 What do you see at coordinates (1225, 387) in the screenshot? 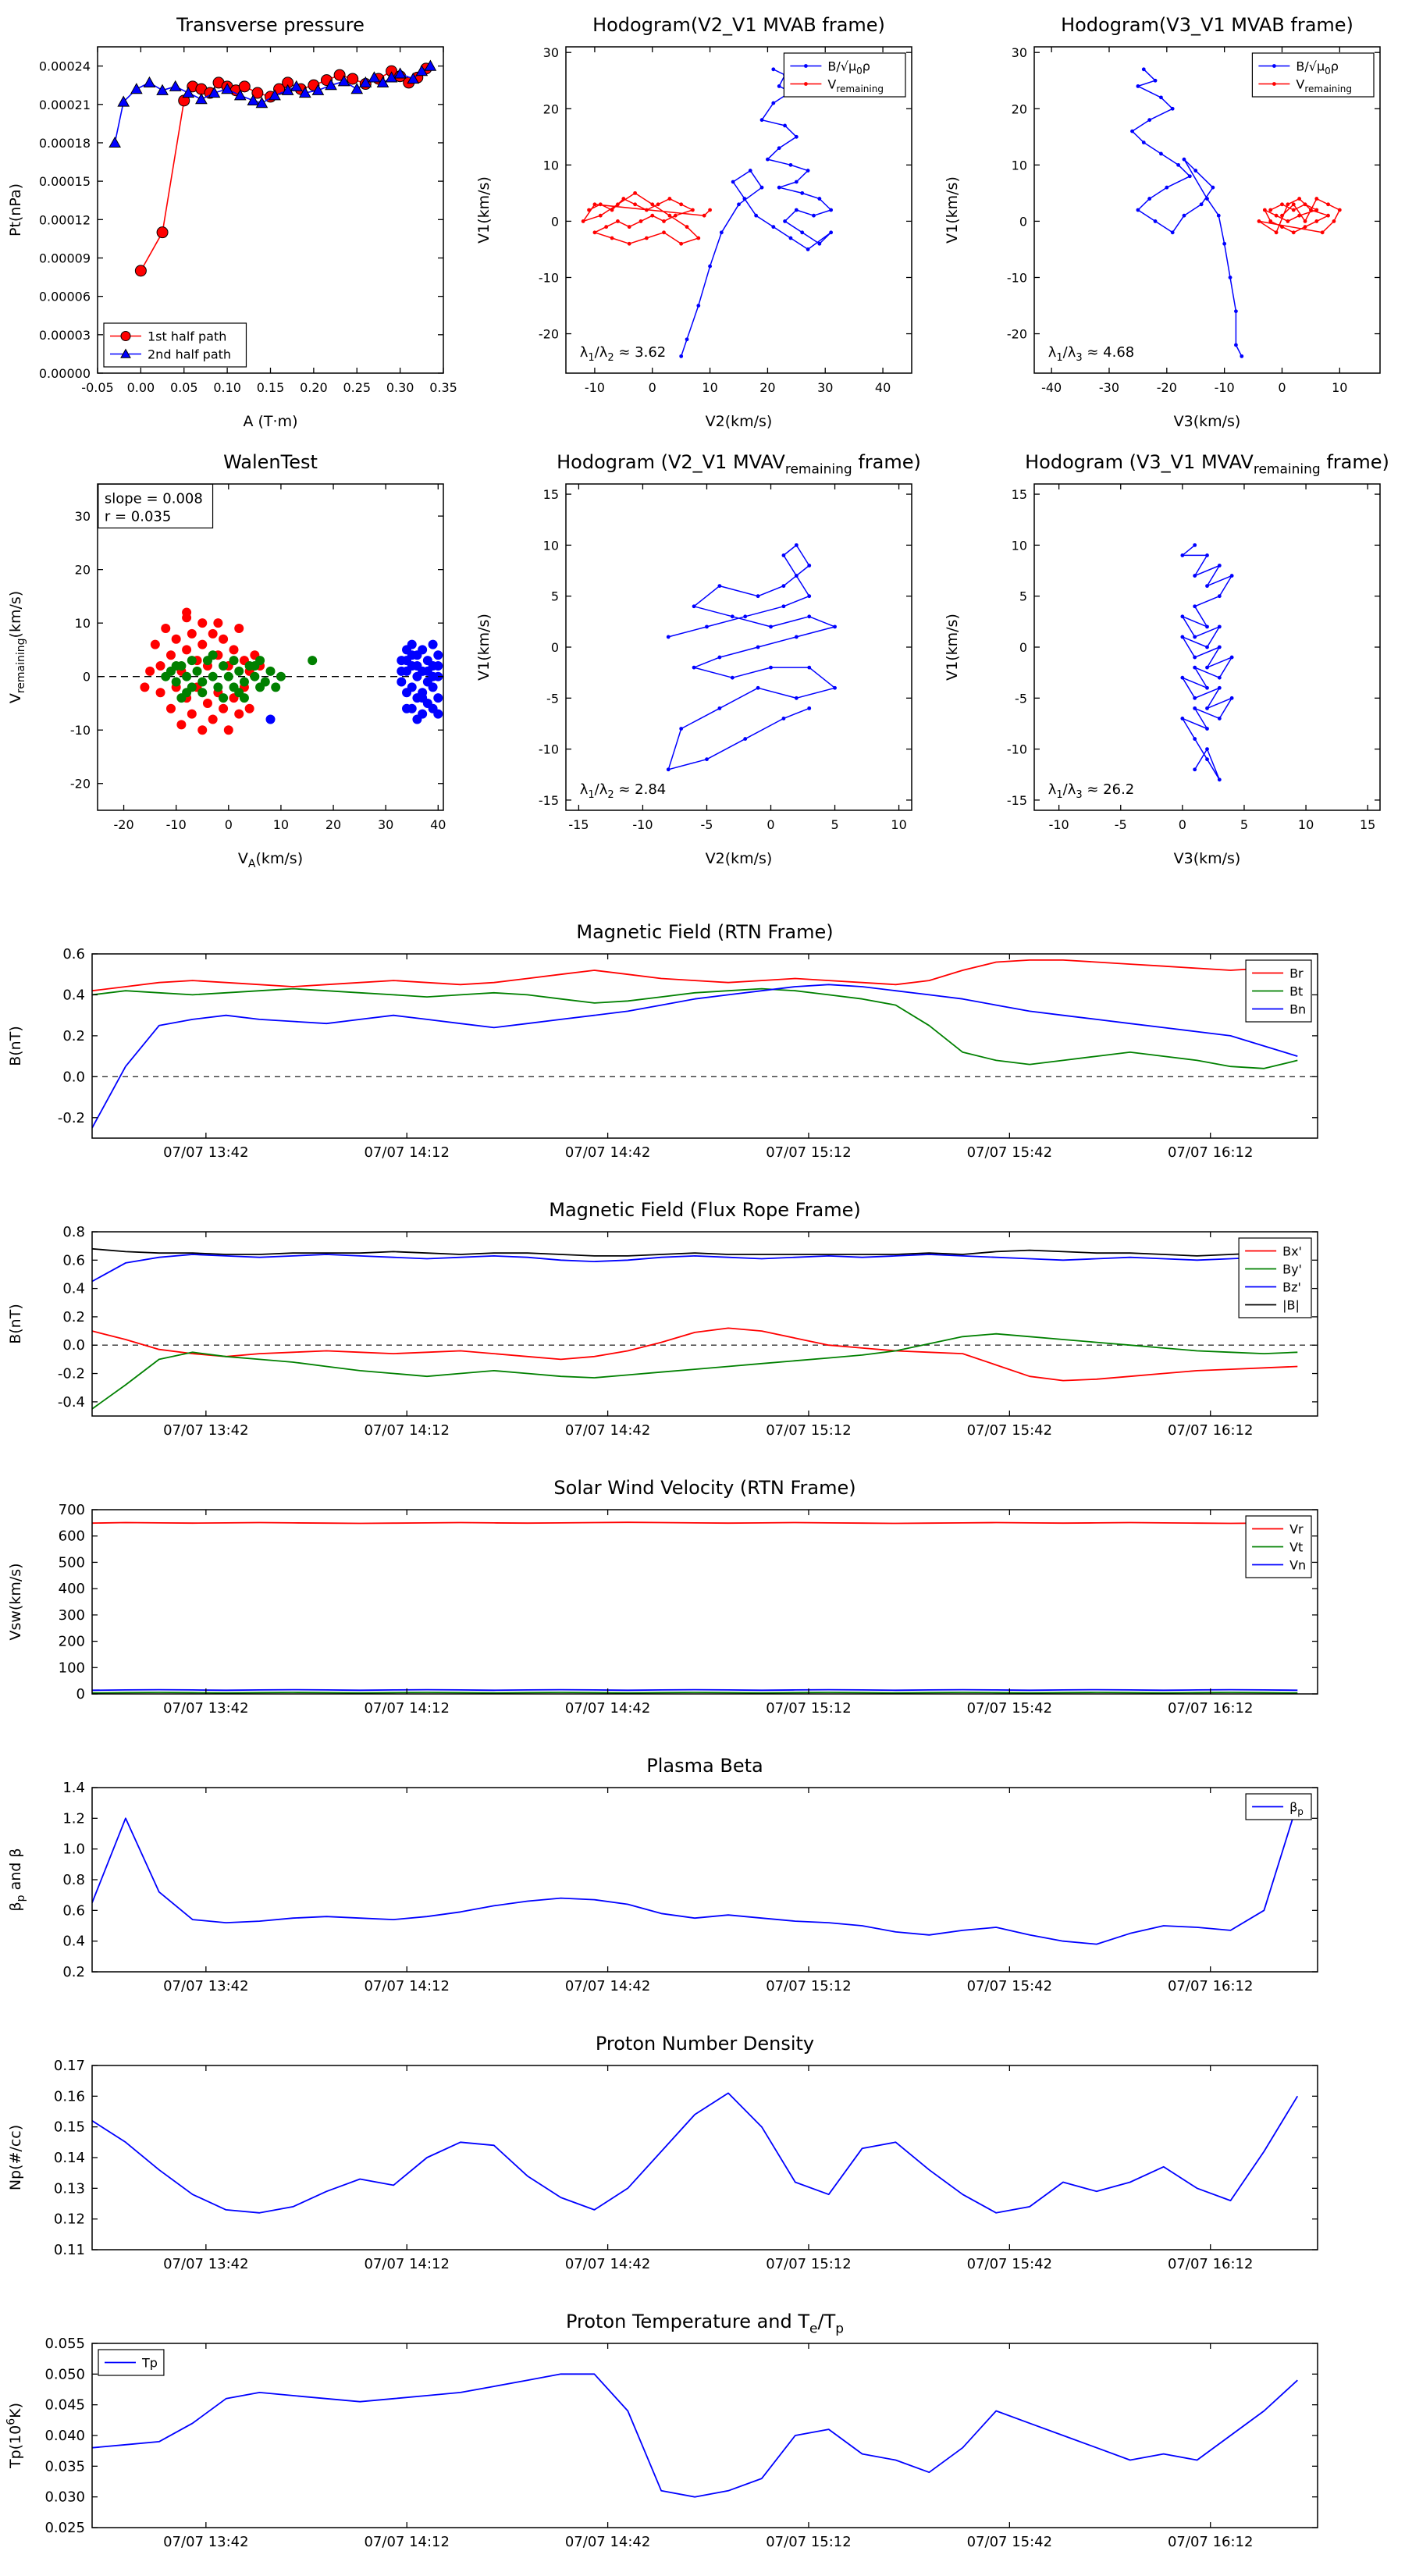
I see `hodogram-v3v1-mvab-xtick-label: -10` at bounding box center [1225, 387].